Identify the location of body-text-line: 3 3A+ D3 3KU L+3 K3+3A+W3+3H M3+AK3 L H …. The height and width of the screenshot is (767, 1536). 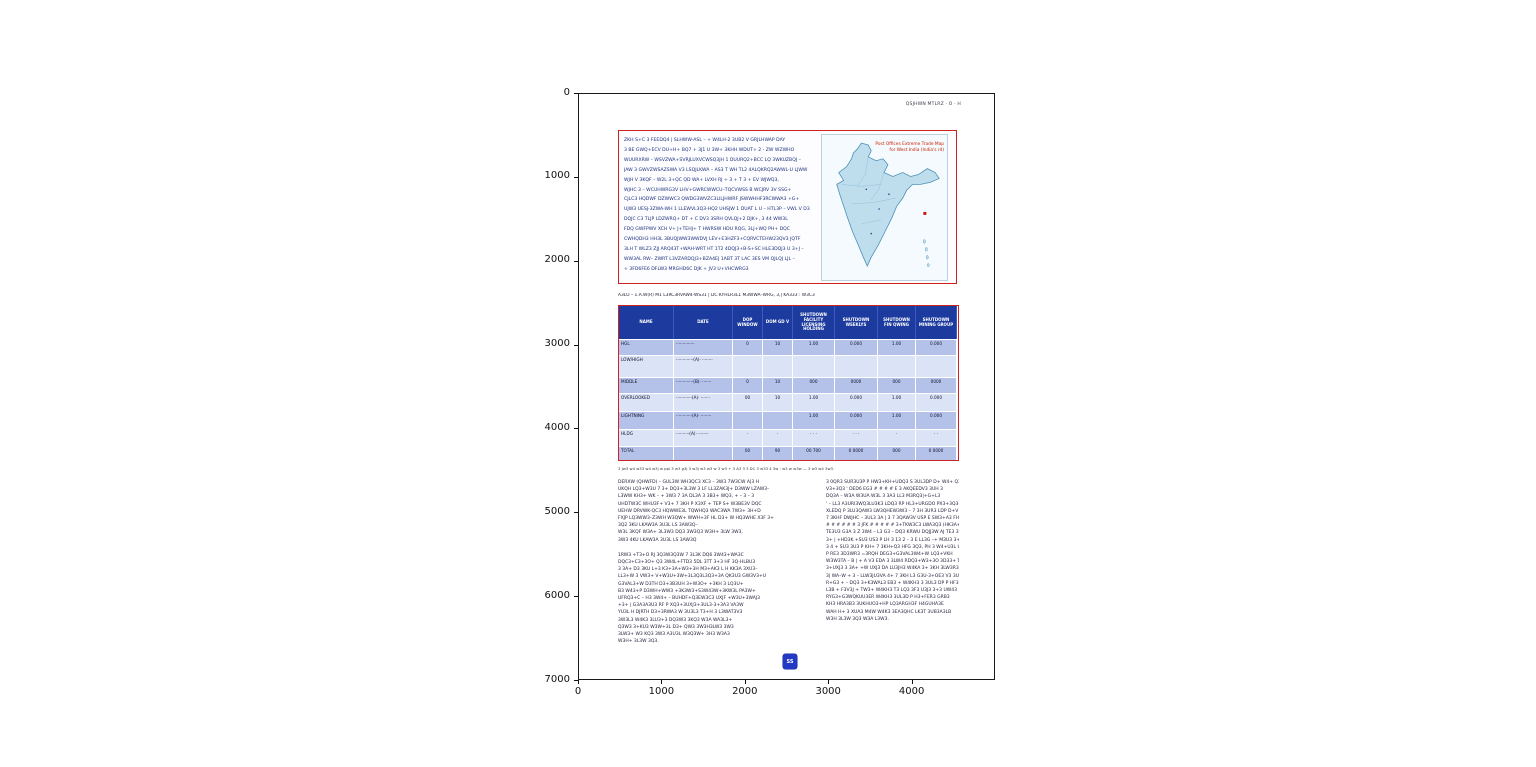
(688, 570).